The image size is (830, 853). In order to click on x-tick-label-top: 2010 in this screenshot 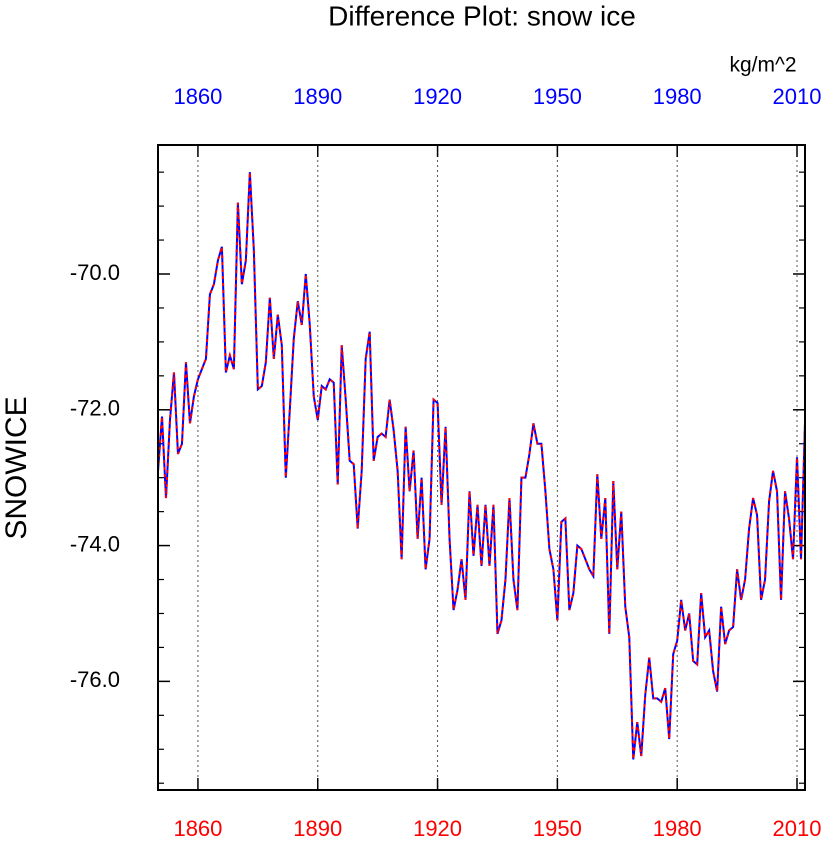, I will do `click(797, 96)`.